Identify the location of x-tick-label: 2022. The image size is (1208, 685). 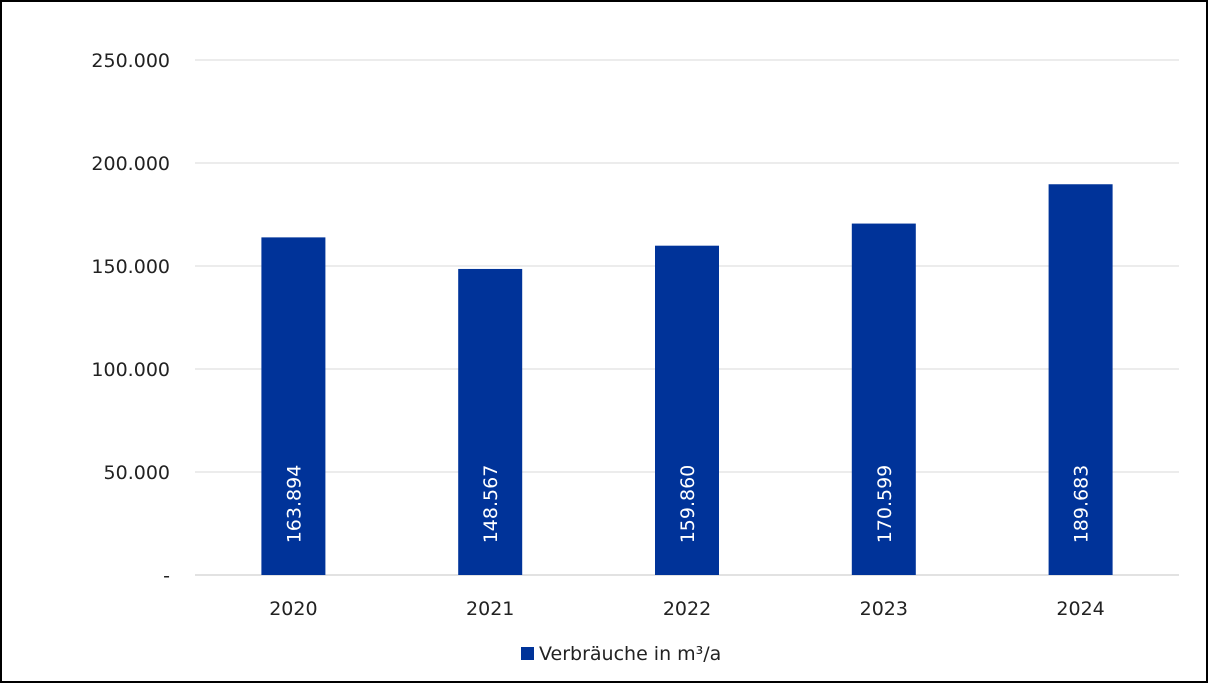
(687, 609).